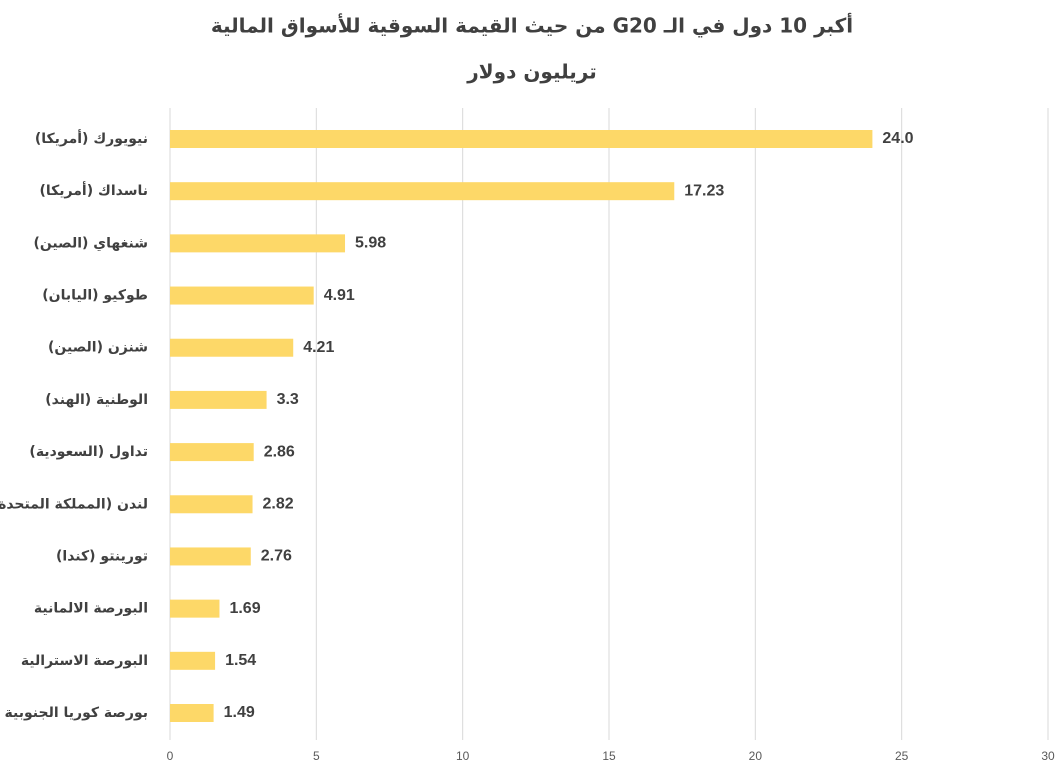 The image size is (1064, 772). What do you see at coordinates (609, 756) in the screenshot?
I see `x-tick-label: 15` at bounding box center [609, 756].